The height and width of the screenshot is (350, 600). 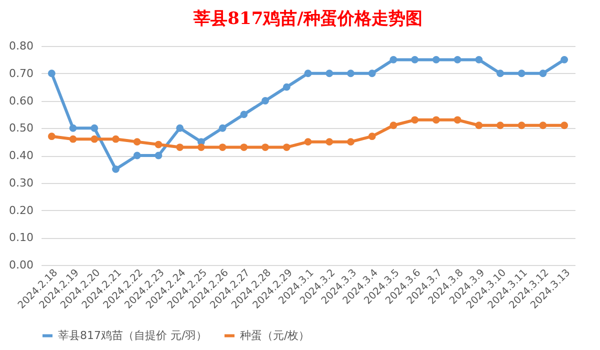 What do you see at coordinates (21, 265) in the screenshot?
I see `y-tick-label: 0.00` at bounding box center [21, 265].